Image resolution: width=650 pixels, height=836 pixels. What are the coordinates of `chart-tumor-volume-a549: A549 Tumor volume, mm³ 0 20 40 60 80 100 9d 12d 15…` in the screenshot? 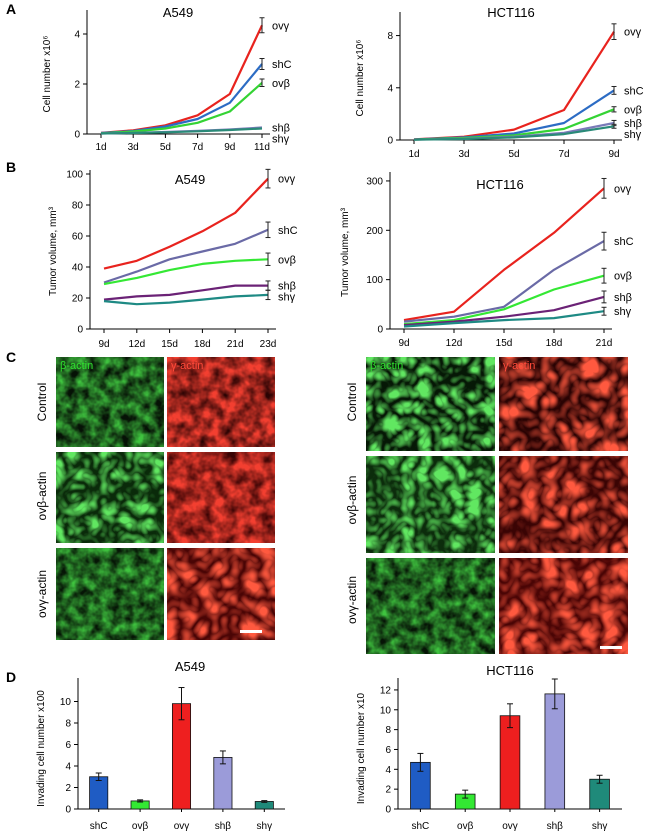 It's located at (173, 259).